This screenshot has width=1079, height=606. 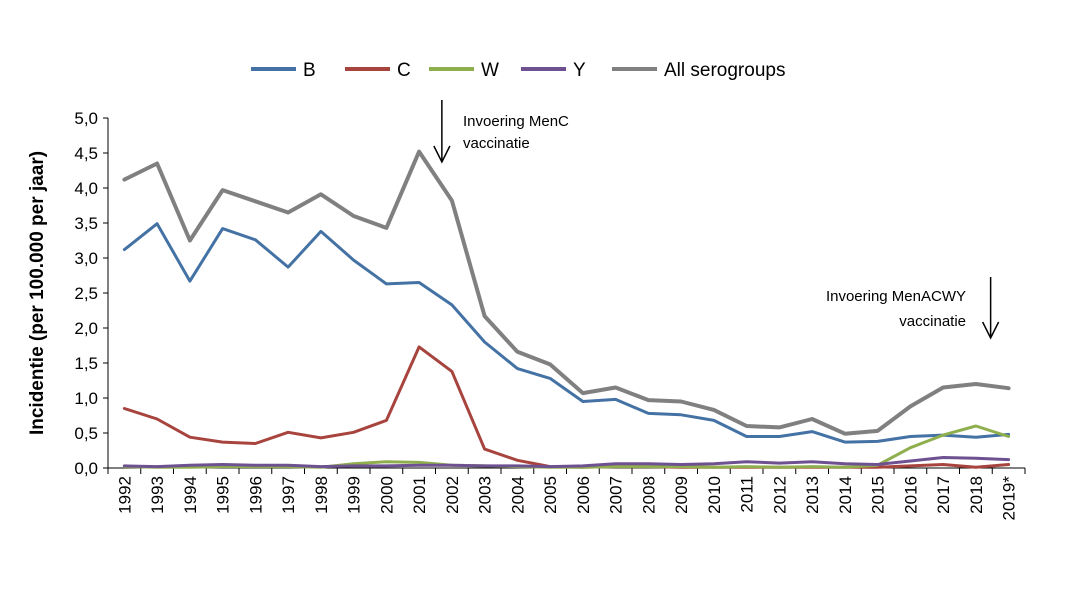 I want to click on y-axis: 0,0 0,5 1,0 1,5 2,0 2,5 3,0 3,5 4,0 4,5 5,0, so click(x=91, y=293).